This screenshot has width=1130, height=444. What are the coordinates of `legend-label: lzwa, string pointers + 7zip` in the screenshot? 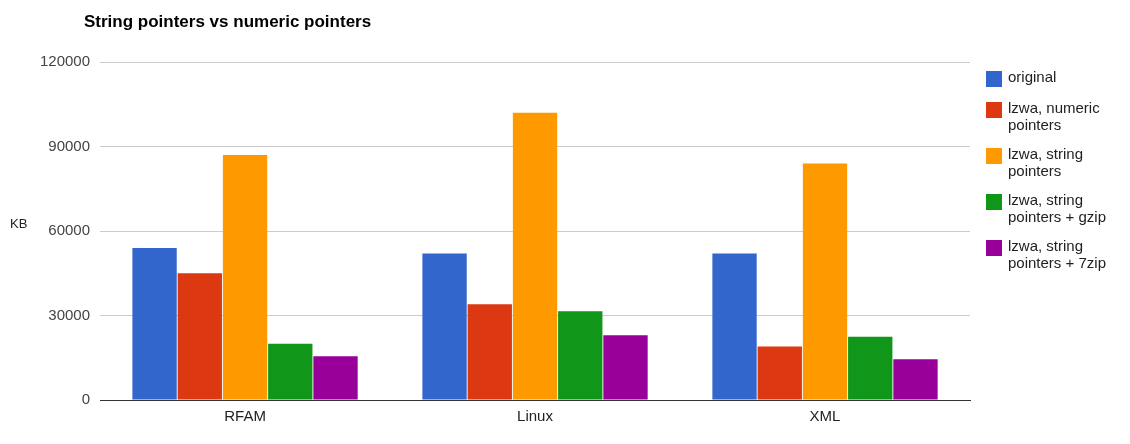 It's located at (1057, 254).